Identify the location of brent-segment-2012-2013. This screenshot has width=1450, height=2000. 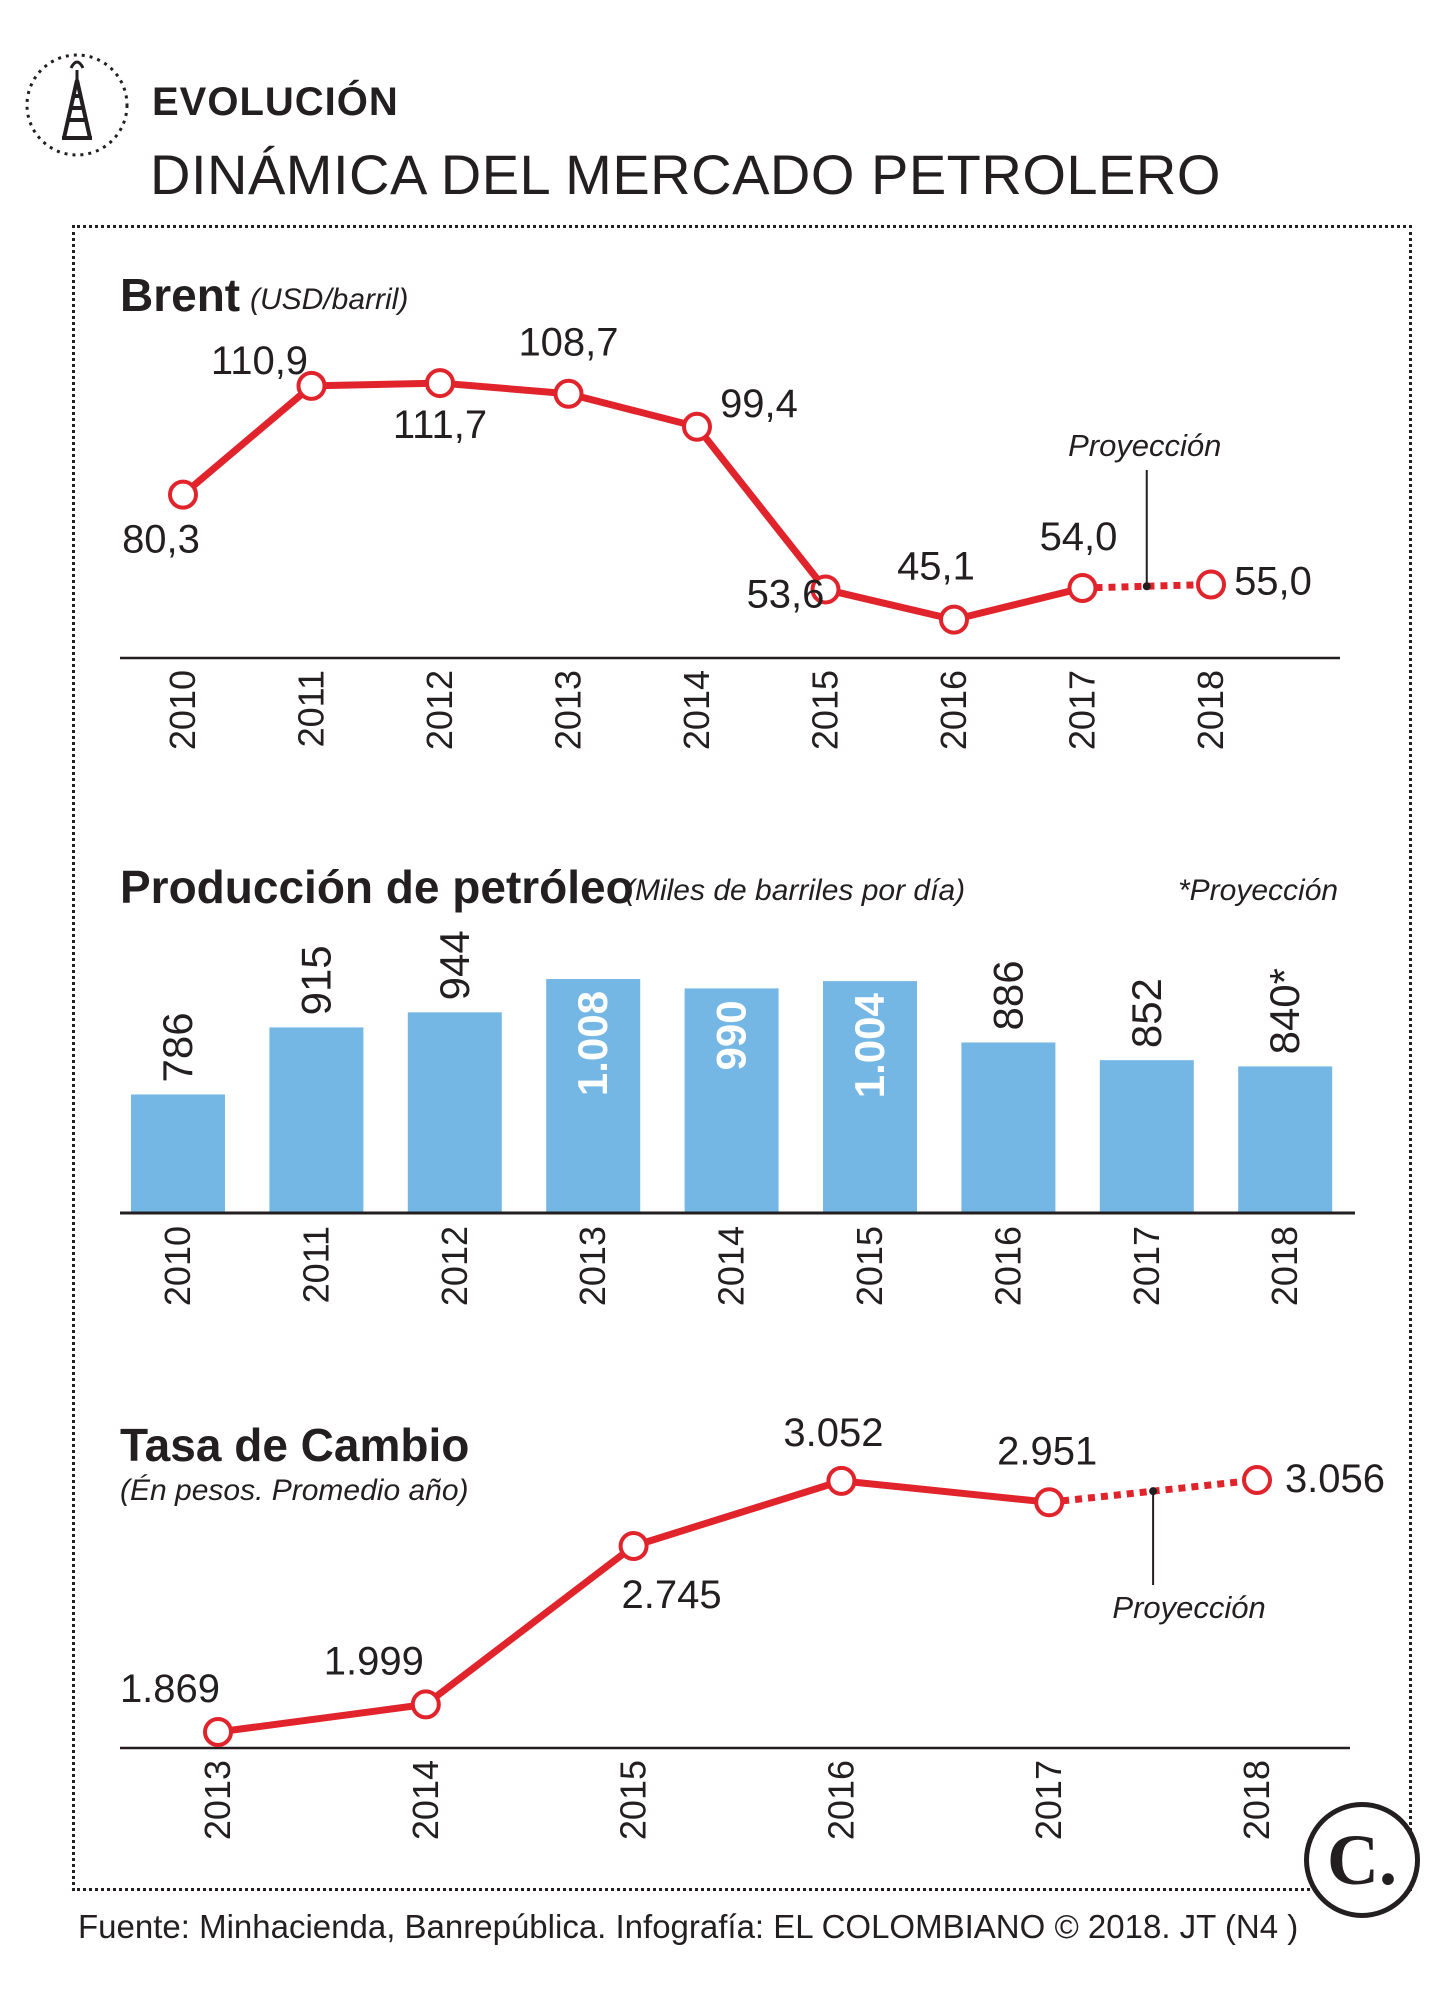
(504, 388).